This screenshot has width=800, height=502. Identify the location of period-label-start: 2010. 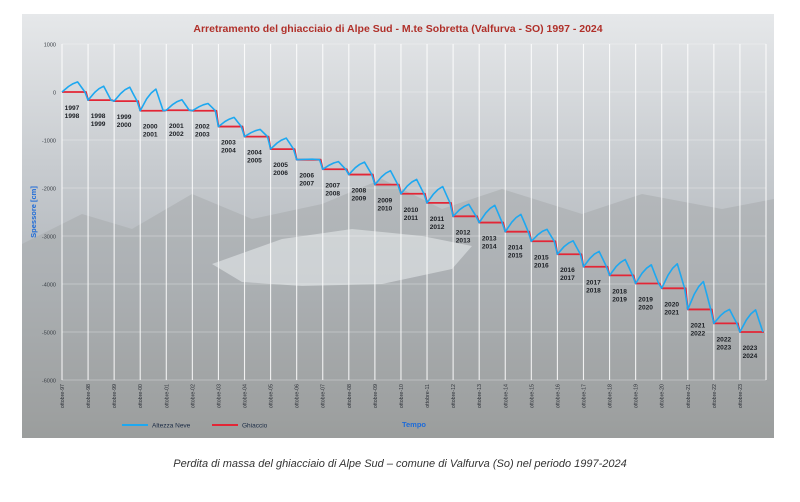
(411, 210).